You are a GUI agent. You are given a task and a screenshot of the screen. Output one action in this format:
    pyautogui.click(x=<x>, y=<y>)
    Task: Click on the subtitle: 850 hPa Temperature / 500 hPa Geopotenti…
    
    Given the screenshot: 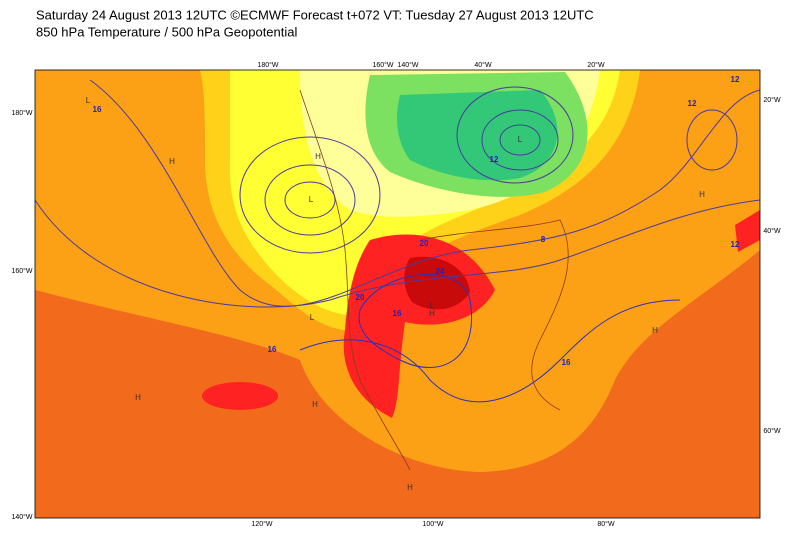 What is the action you would take?
    pyautogui.click(x=167, y=31)
    